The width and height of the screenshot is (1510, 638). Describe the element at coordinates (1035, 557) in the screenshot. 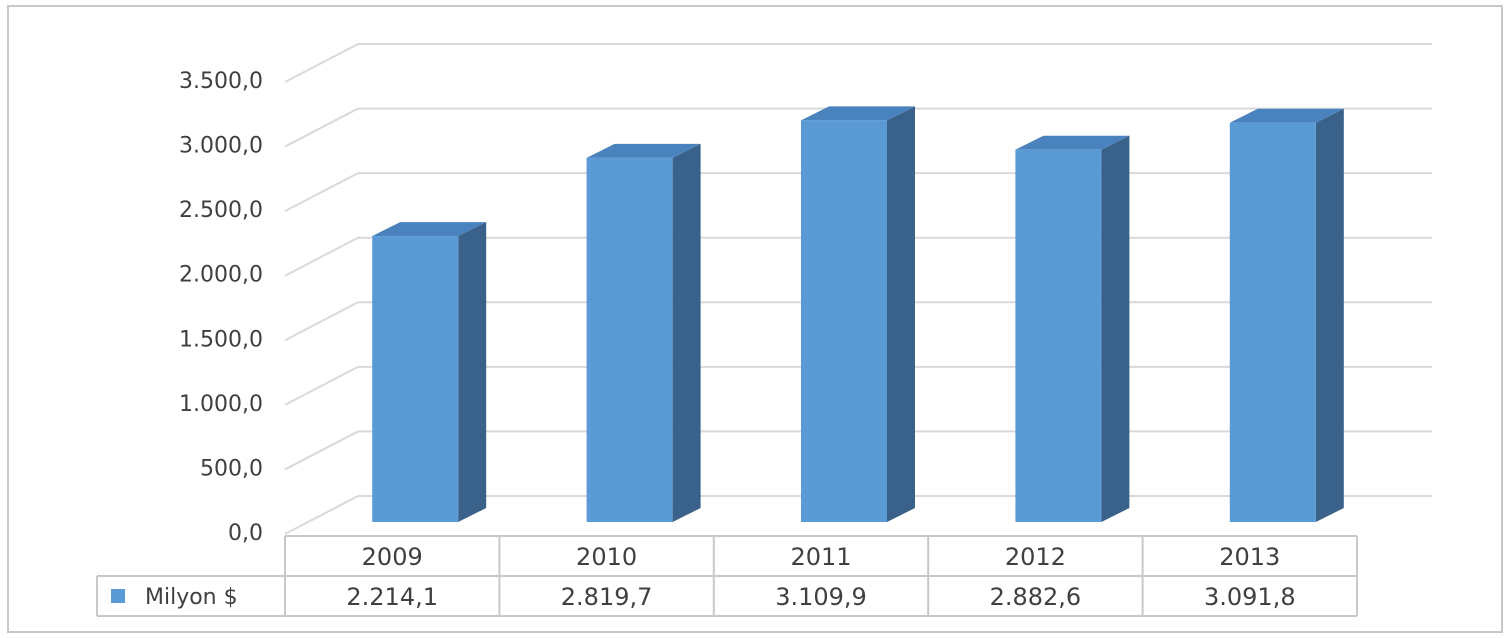

I see `x-tick-label: 2012` at that location.